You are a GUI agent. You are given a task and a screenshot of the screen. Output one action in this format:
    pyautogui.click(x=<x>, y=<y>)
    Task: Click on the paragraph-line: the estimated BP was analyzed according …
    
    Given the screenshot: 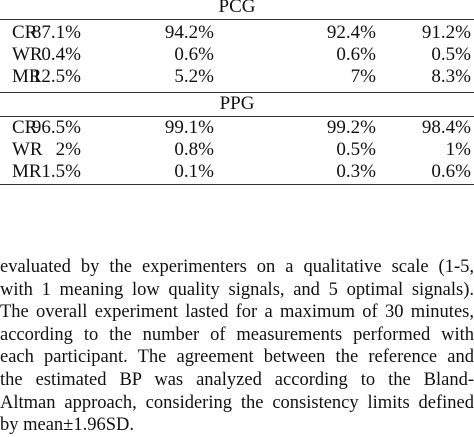 What is the action you would take?
    pyautogui.click(x=237, y=379)
    